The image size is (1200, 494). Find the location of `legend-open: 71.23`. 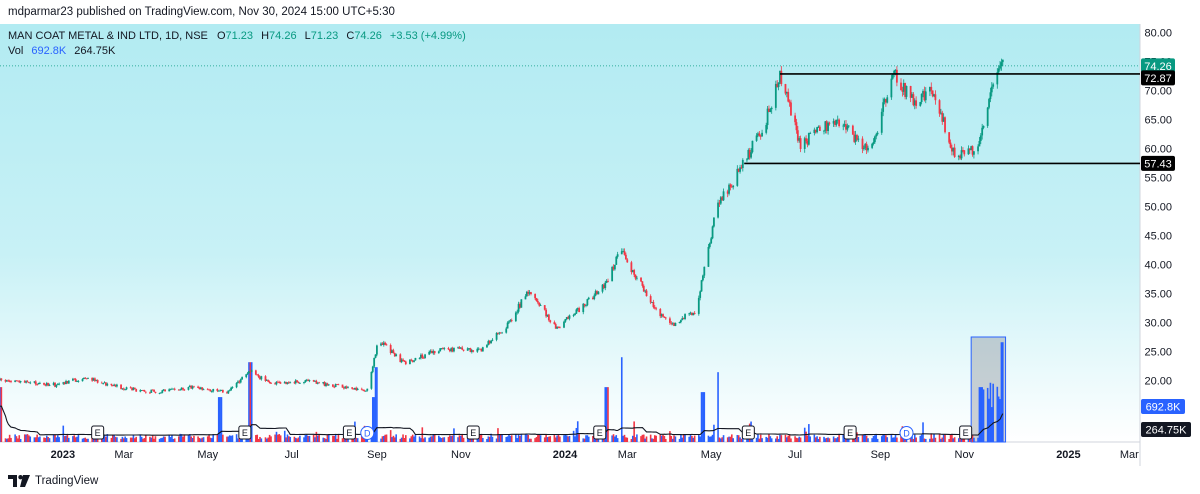

legend-open: 71.23 is located at coordinates (240, 36).